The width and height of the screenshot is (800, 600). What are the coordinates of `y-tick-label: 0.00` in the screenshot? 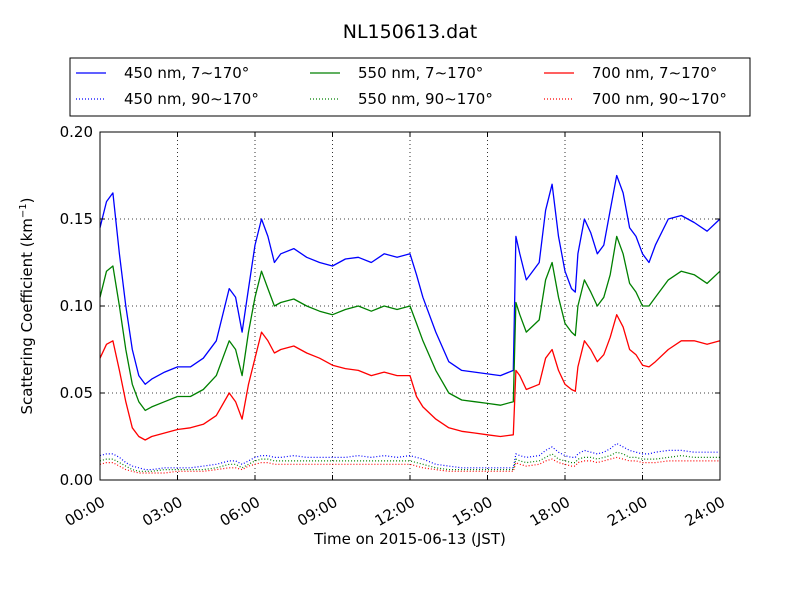 It's located at (76, 480).